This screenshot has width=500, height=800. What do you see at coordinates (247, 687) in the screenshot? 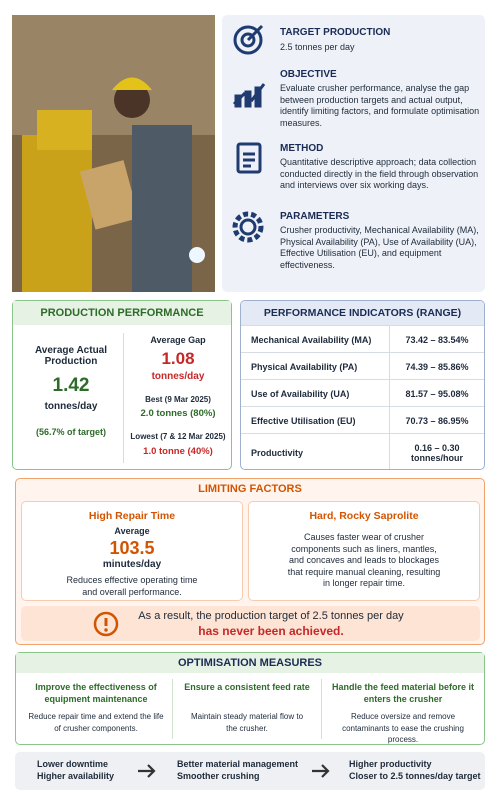
I see `measure-title: Ensure a consistent feed rate` at bounding box center [247, 687].